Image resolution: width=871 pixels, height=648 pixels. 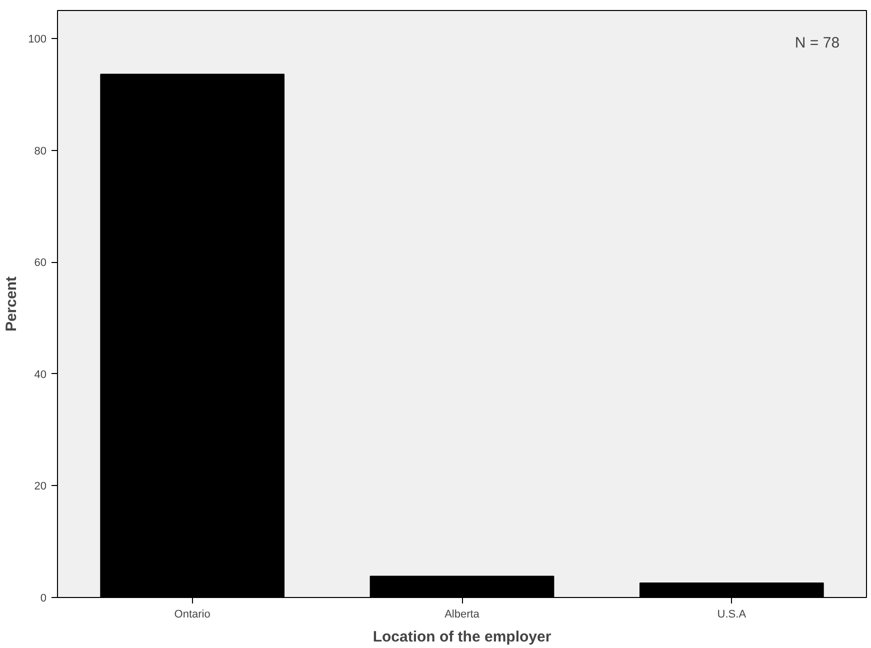 I want to click on y-tick-label: 0, so click(x=43, y=598).